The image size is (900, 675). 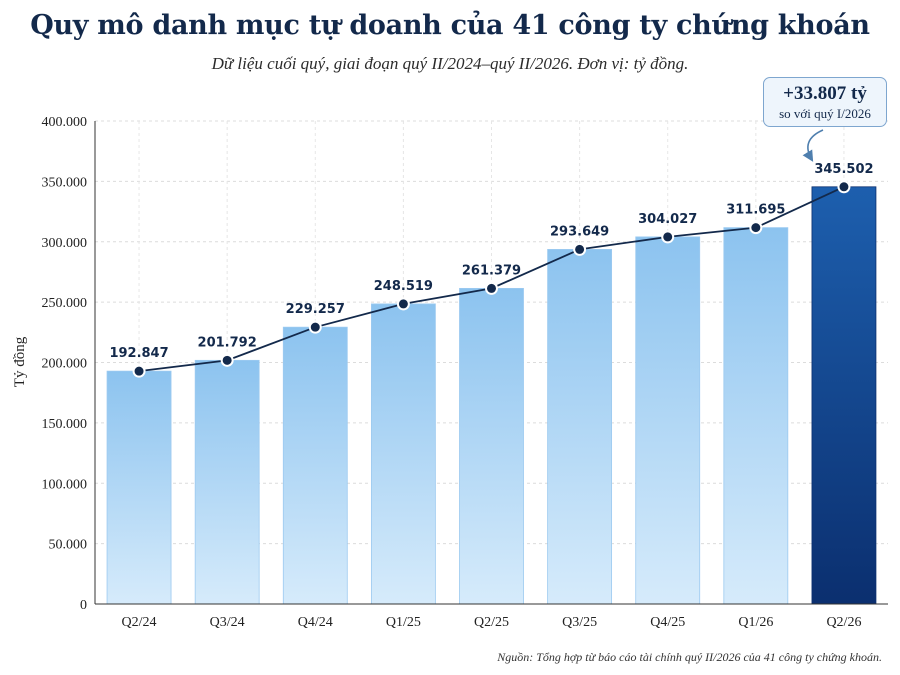 I want to click on data-label: 248.519, so click(x=403, y=286).